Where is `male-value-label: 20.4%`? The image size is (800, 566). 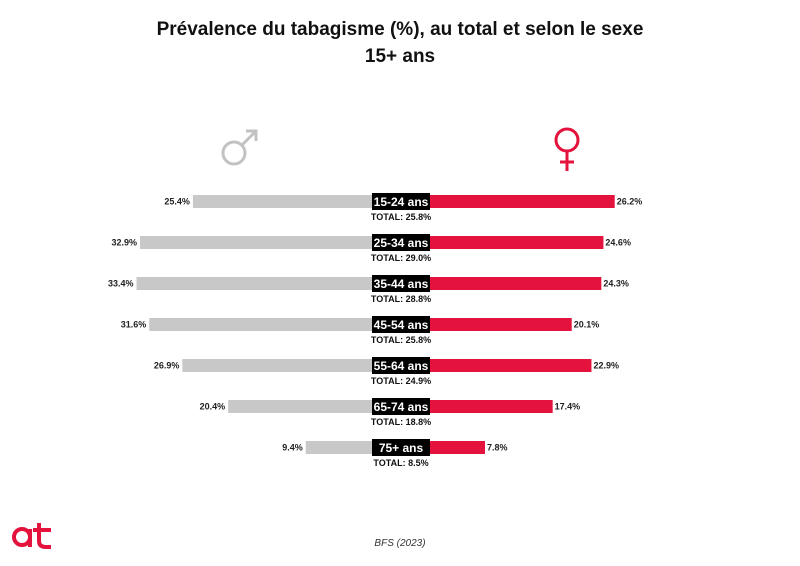 male-value-label: 20.4% is located at coordinates (213, 407).